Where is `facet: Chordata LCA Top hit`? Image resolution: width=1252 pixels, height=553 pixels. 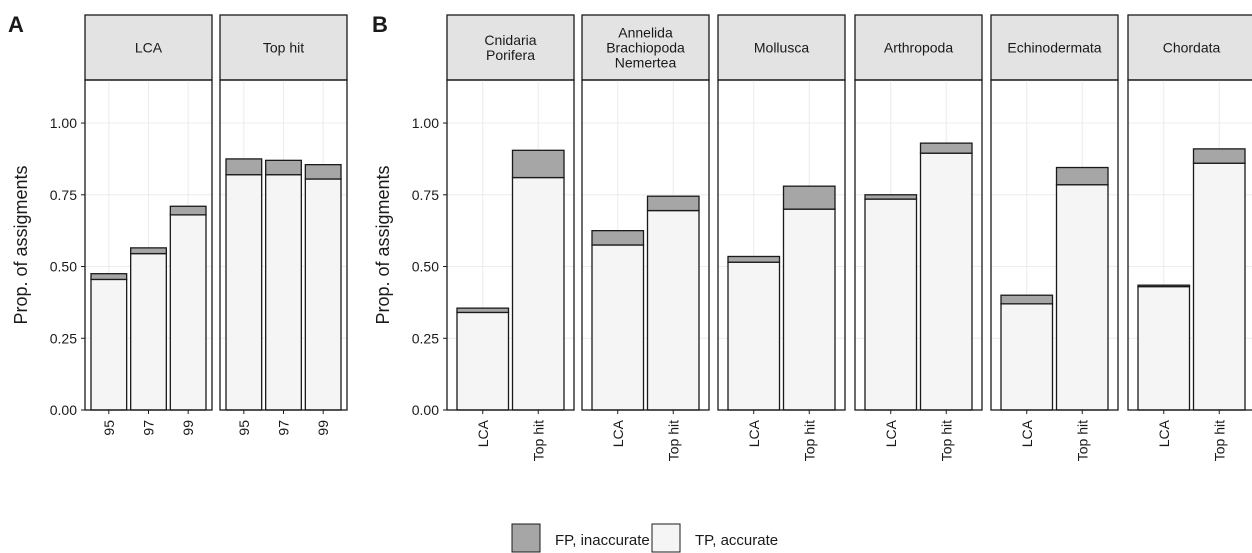 facet: Chordata LCA Top hit is located at coordinates (1189, 237).